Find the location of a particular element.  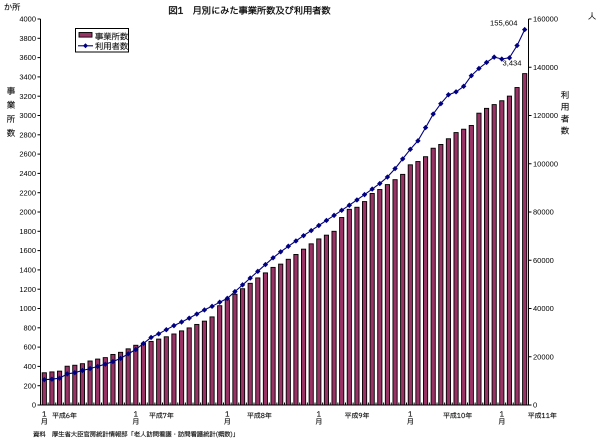

legend-line-marker is located at coordinates (85, 46).